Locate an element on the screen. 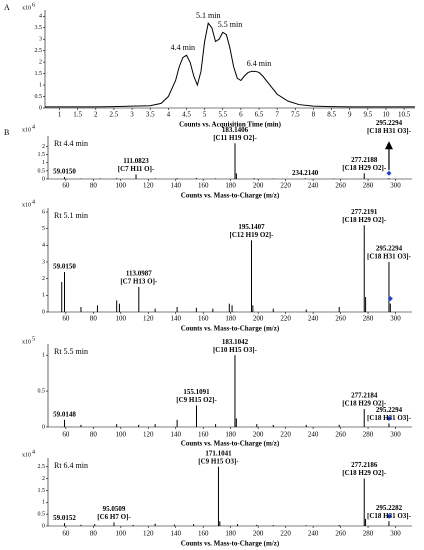  spectrum-title: Rt 4.4 min is located at coordinates (71, 143).